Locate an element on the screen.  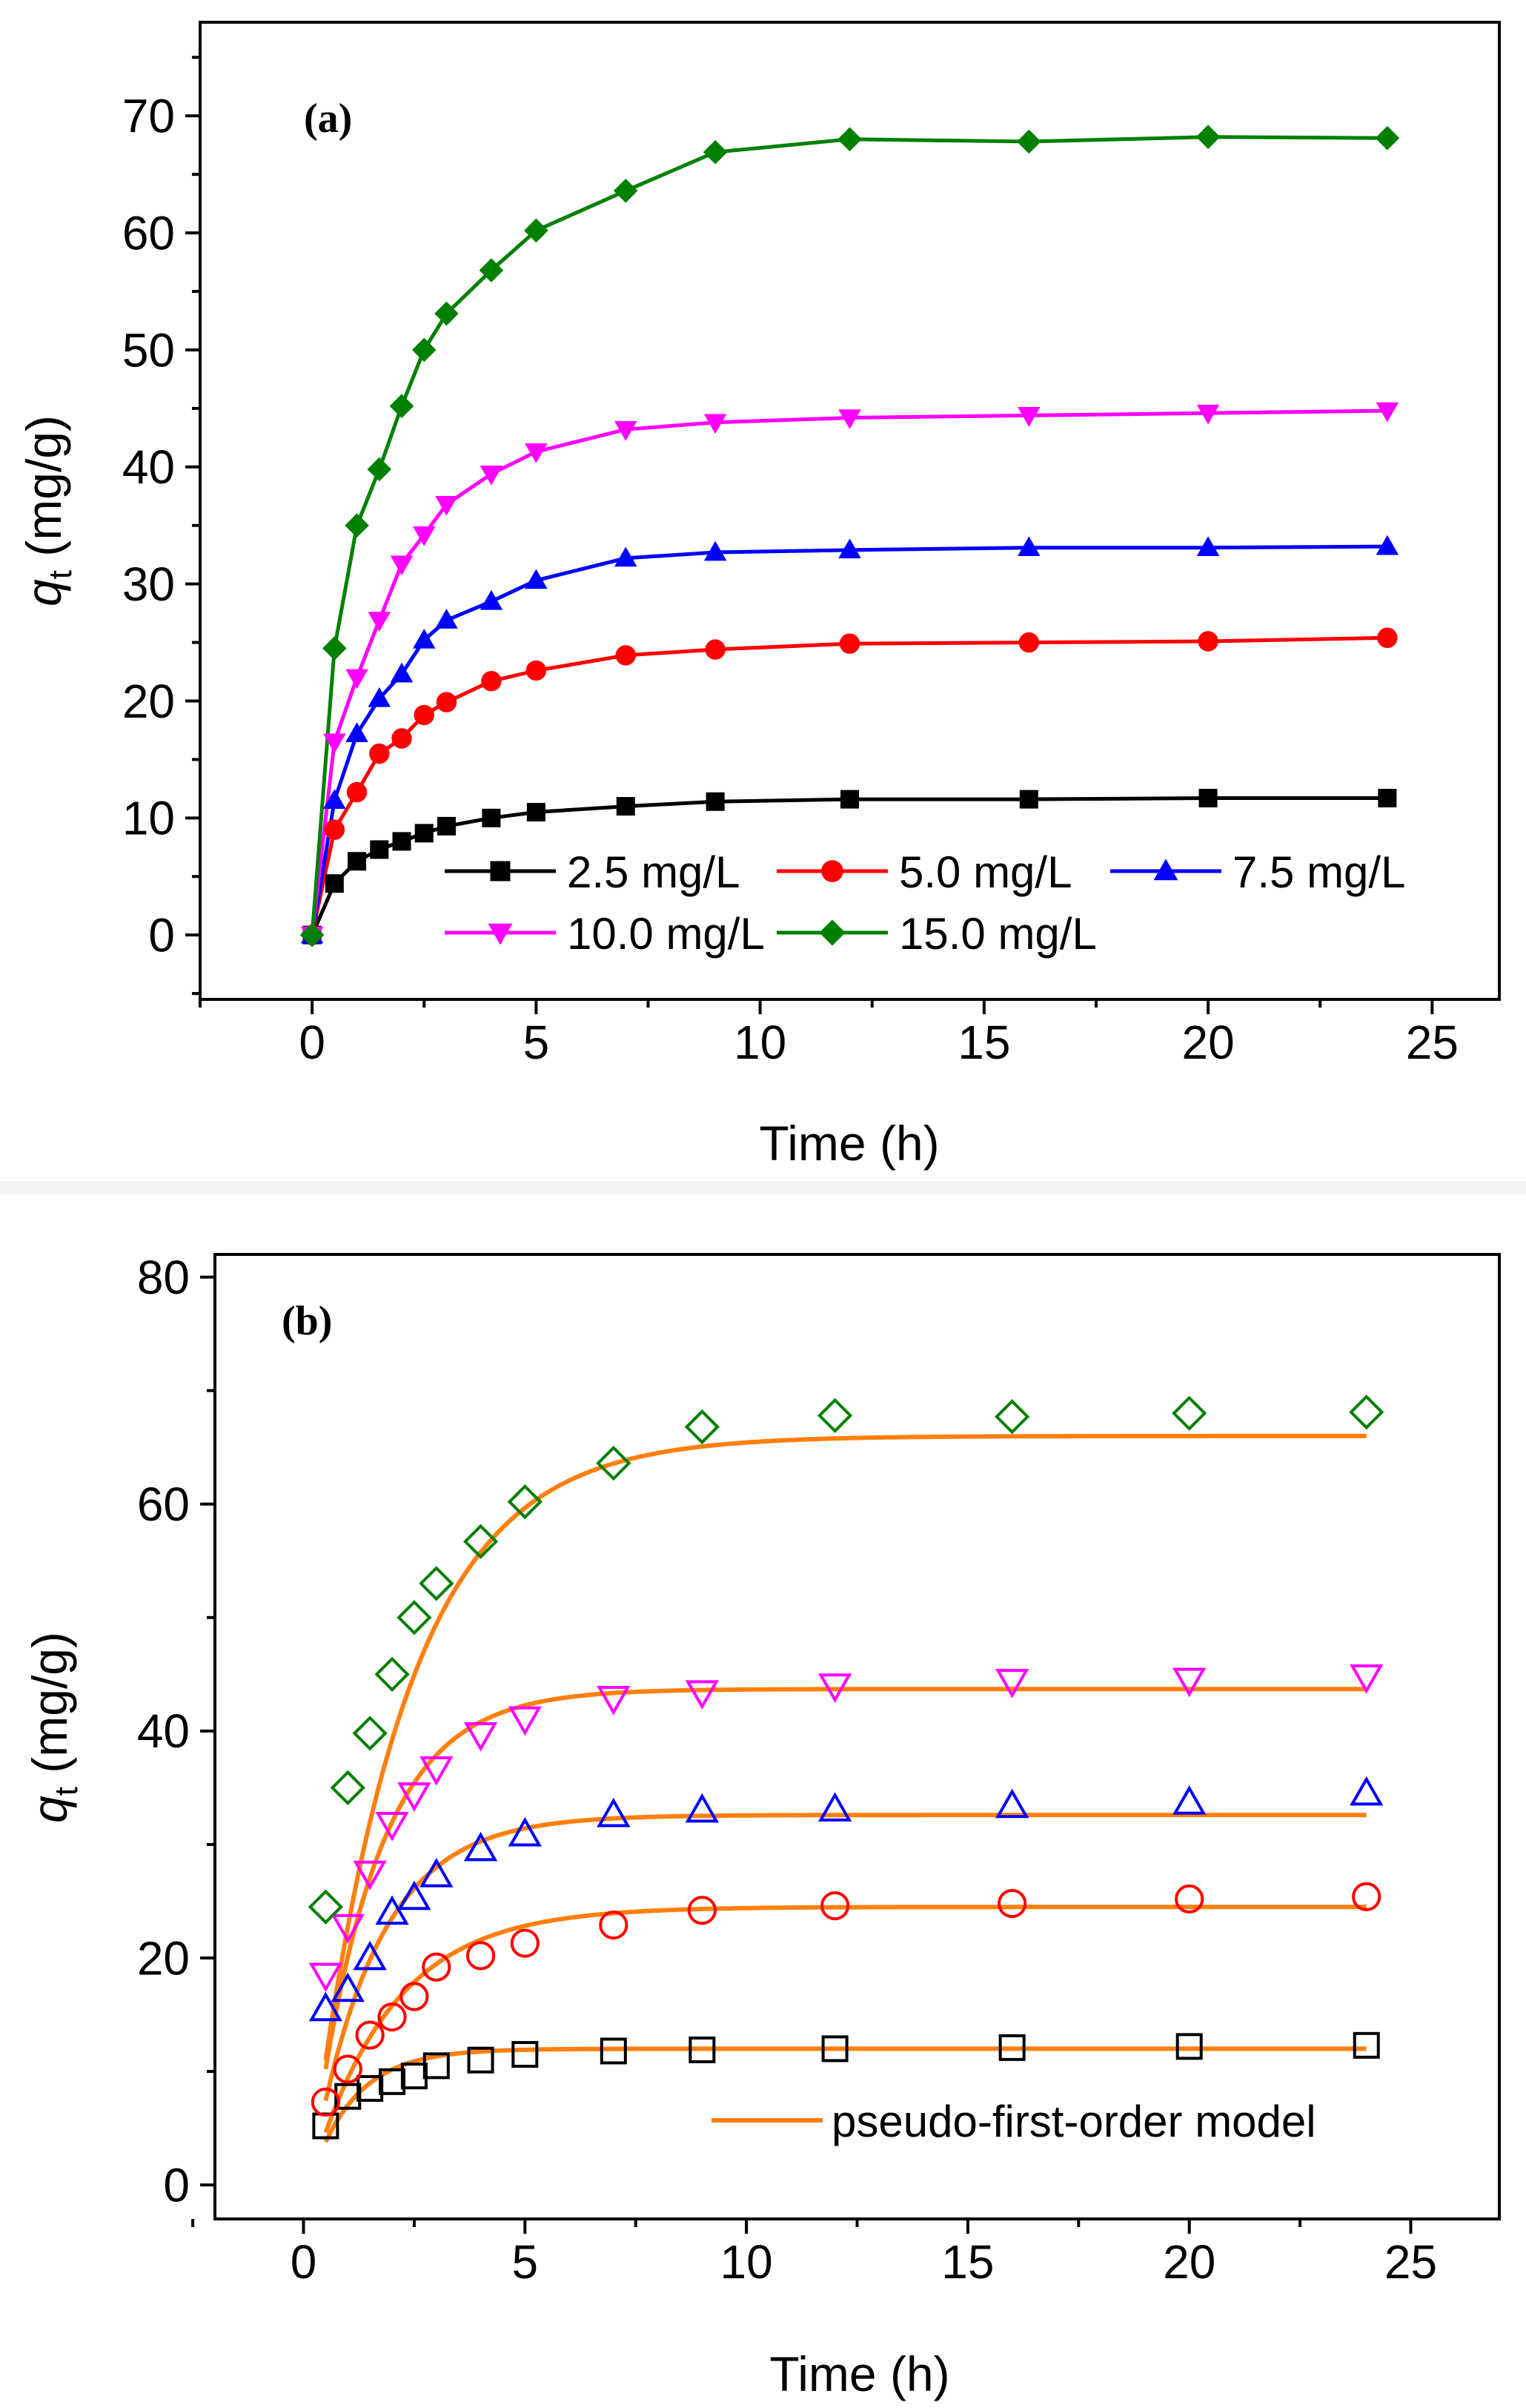
y-tick-label: 40 is located at coordinates (148, 467).